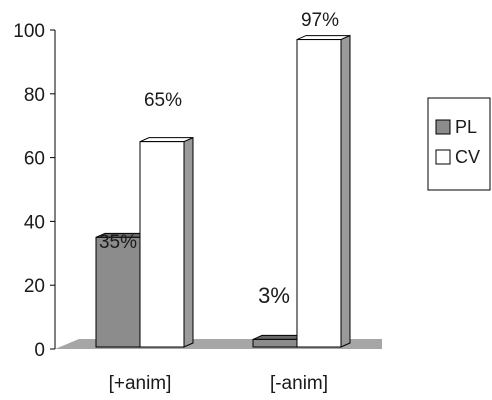 Image resolution: width=492 pixels, height=400 pixels. I want to click on y-tick-label: 60, so click(34, 159).